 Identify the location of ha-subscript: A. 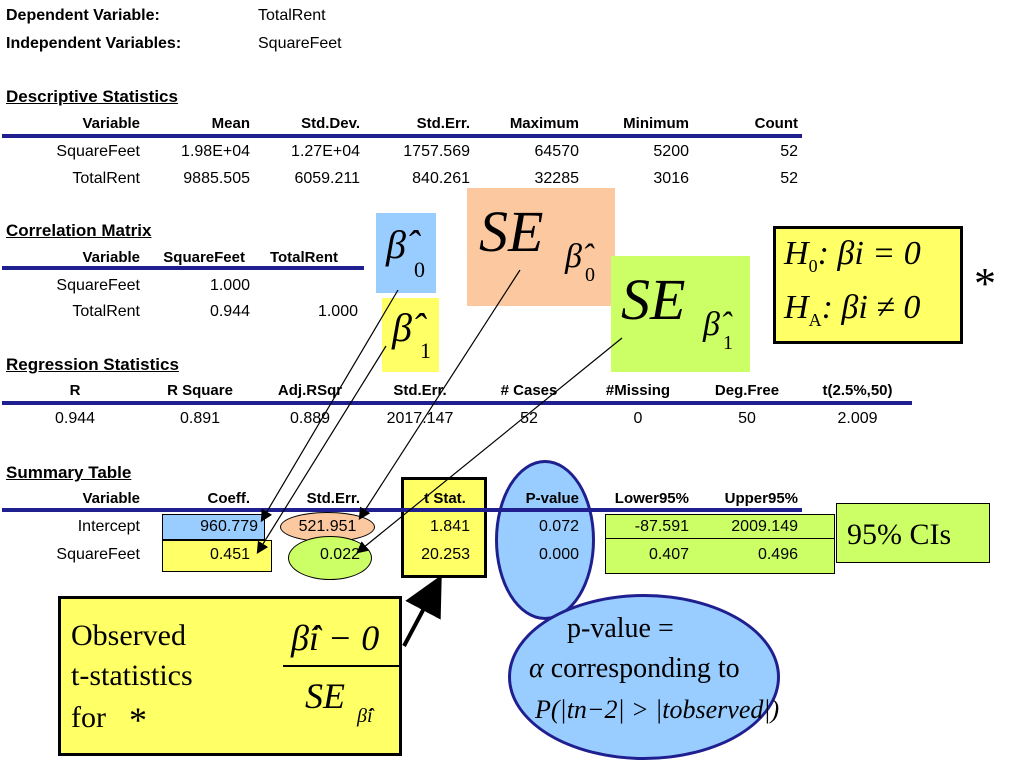
(815, 319).